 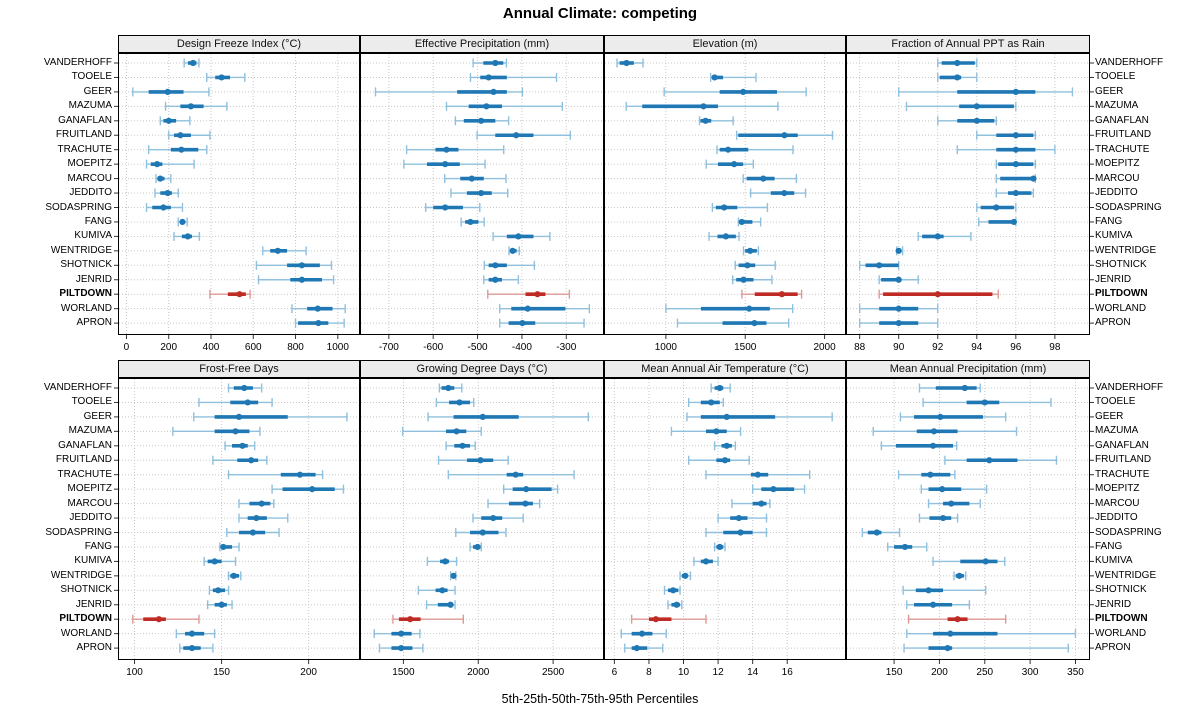 What do you see at coordinates (221, 672) in the screenshot?
I see `x-tick-label: 150` at bounding box center [221, 672].